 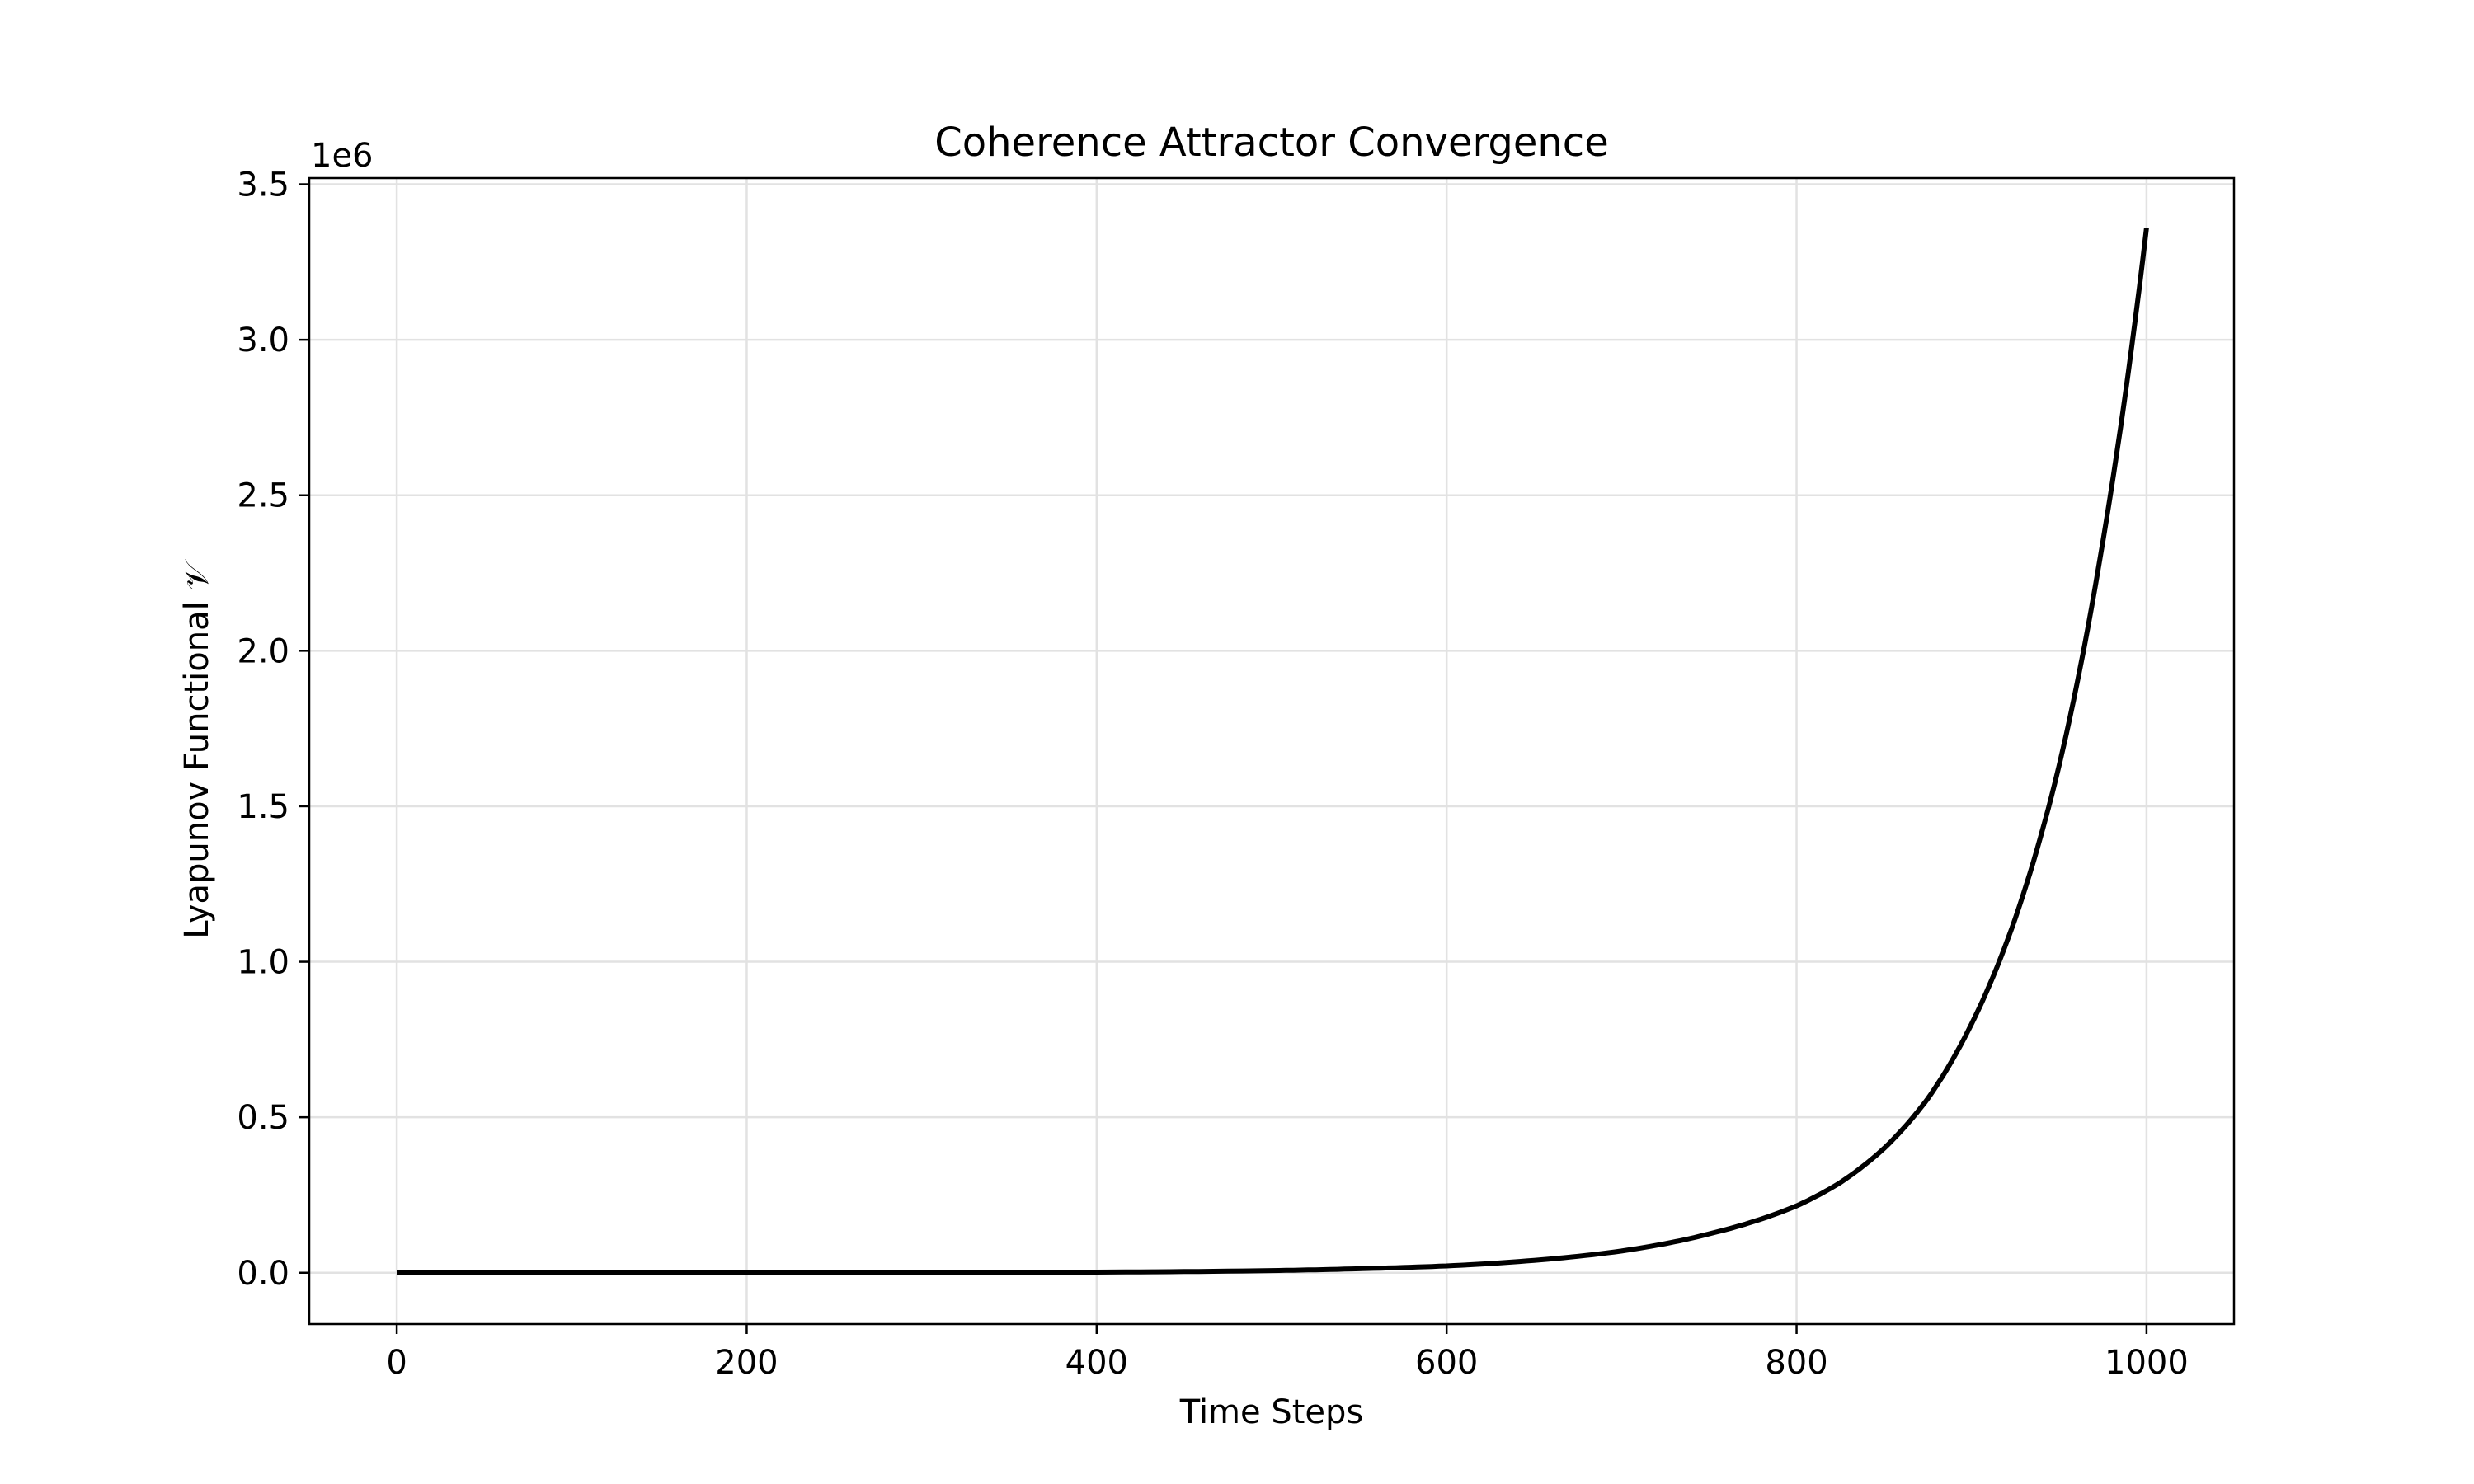 I want to click on x-tick-label: 800, so click(x=1796, y=1363).